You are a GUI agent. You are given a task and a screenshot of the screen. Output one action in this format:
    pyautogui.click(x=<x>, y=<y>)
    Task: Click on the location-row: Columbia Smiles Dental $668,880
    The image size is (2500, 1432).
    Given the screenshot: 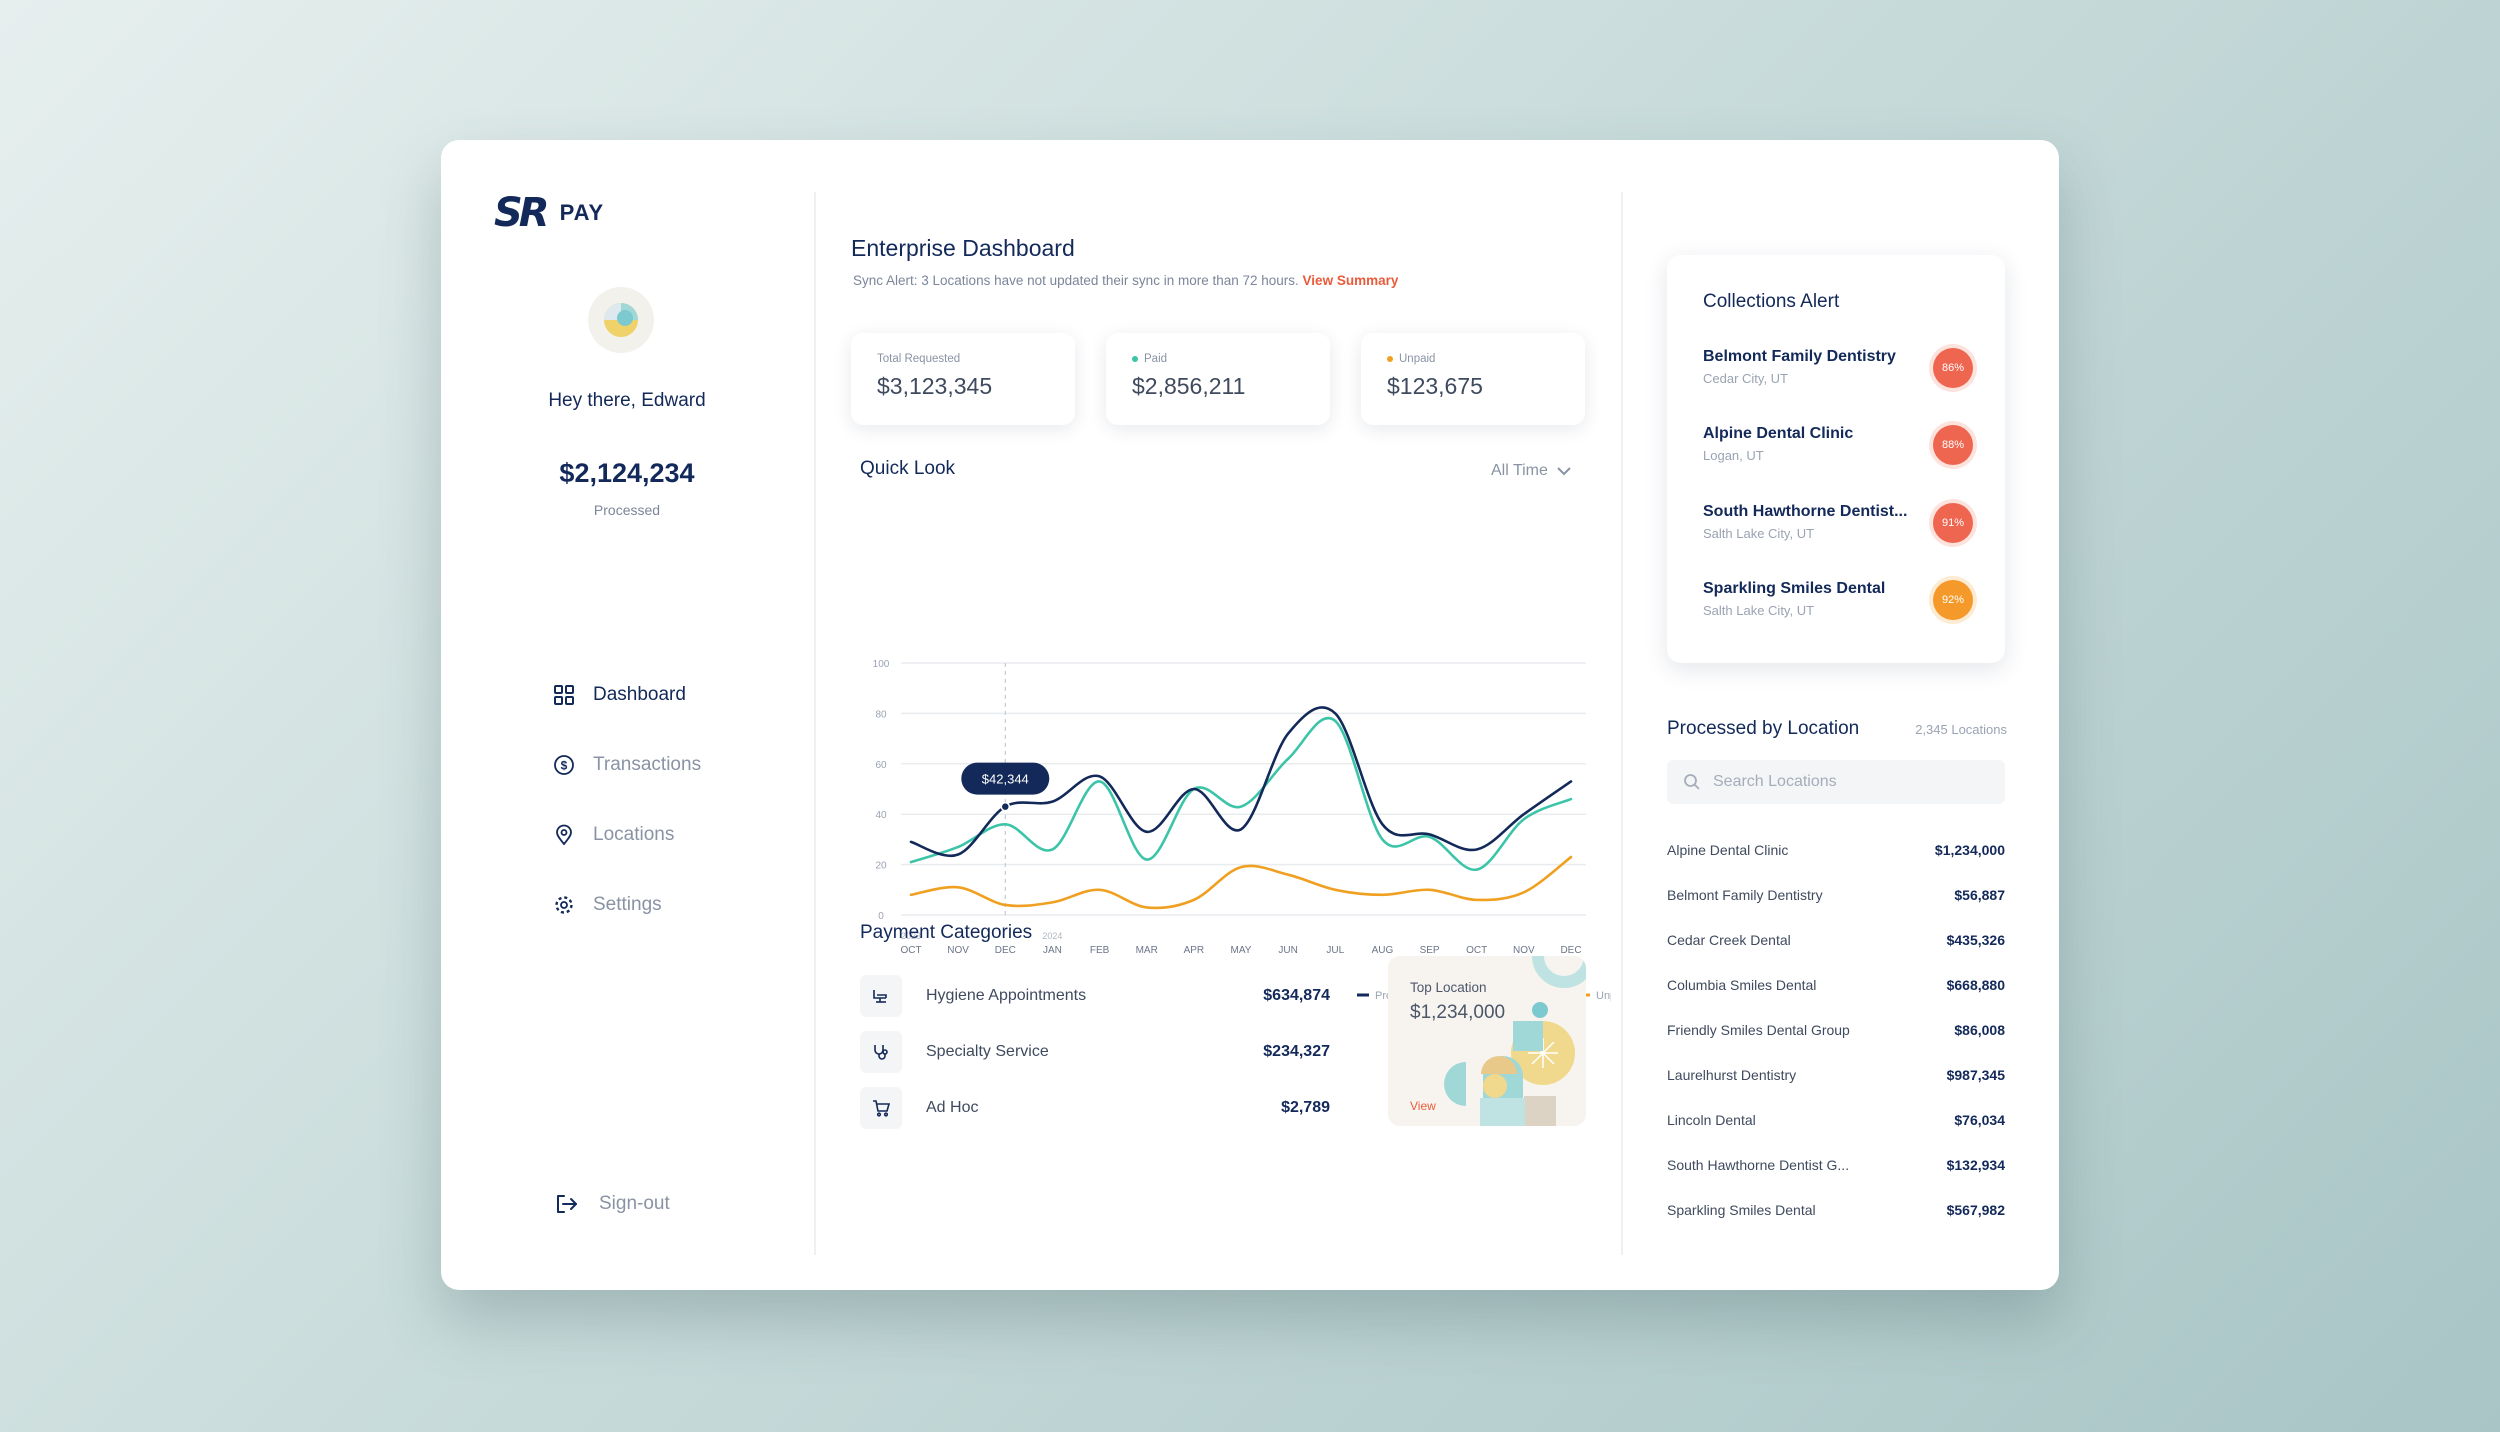 What is the action you would take?
    pyautogui.click(x=1836, y=985)
    